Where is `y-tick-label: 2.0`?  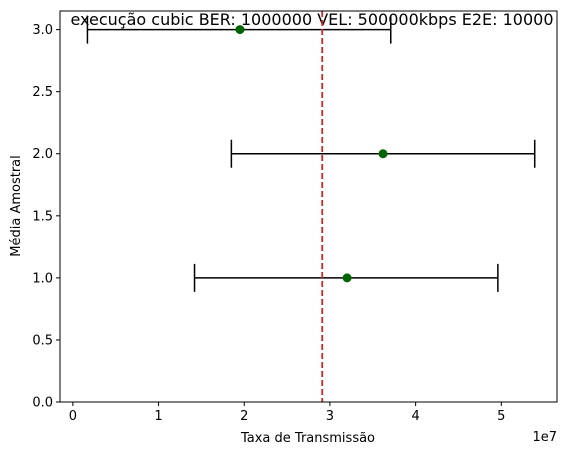 y-tick-label: 2.0 is located at coordinates (42, 154).